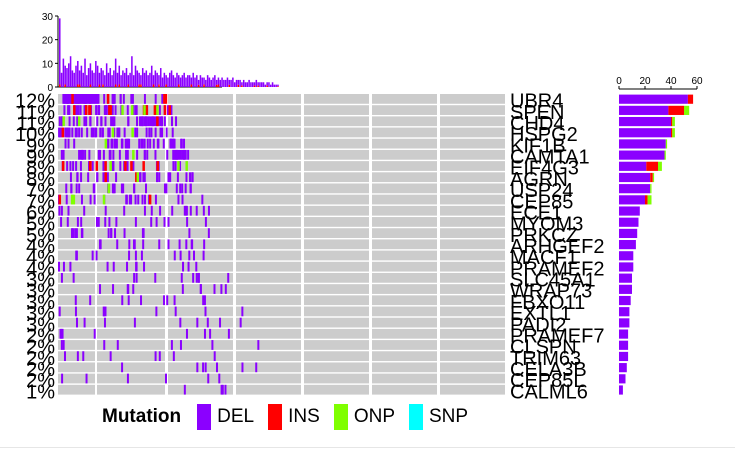  What do you see at coordinates (40, 213) in the screenshot?
I see `percent-label: 6%` at bounding box center [40, 213].